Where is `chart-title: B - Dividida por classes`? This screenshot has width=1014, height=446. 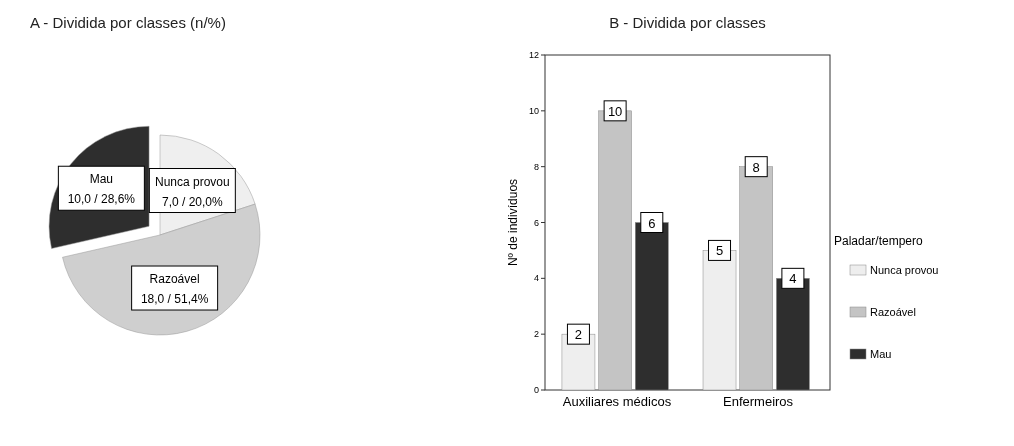 chart-title: B - Dividida por classes is located at coordinates (687, 22).